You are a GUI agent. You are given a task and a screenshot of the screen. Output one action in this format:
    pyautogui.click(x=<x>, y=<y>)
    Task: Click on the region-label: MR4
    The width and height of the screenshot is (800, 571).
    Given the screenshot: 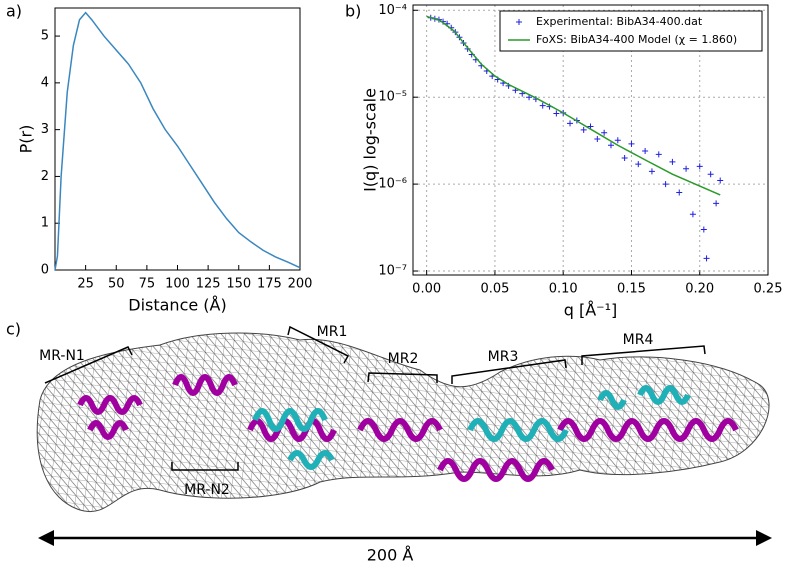 What is the action you would take?
    pyautogui.click(x=638, y=340)
    